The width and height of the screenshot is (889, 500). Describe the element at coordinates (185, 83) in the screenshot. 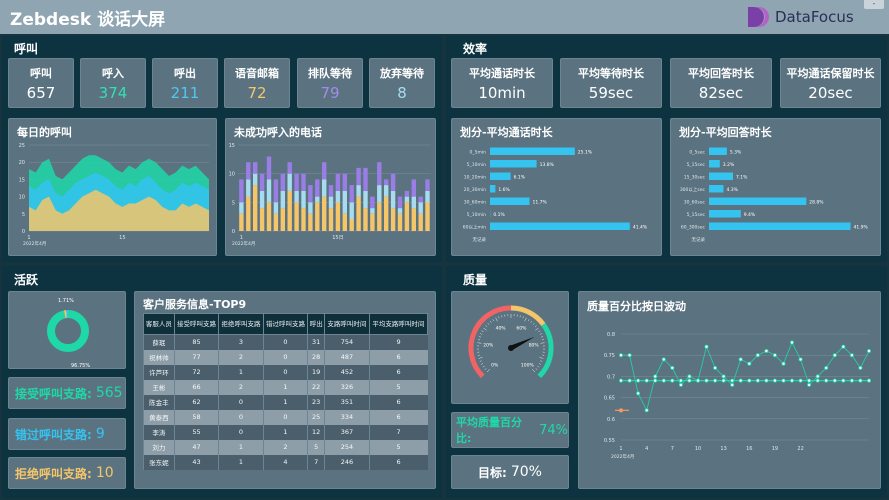

I see `call-kpi-card: 呼出 211` at that location.